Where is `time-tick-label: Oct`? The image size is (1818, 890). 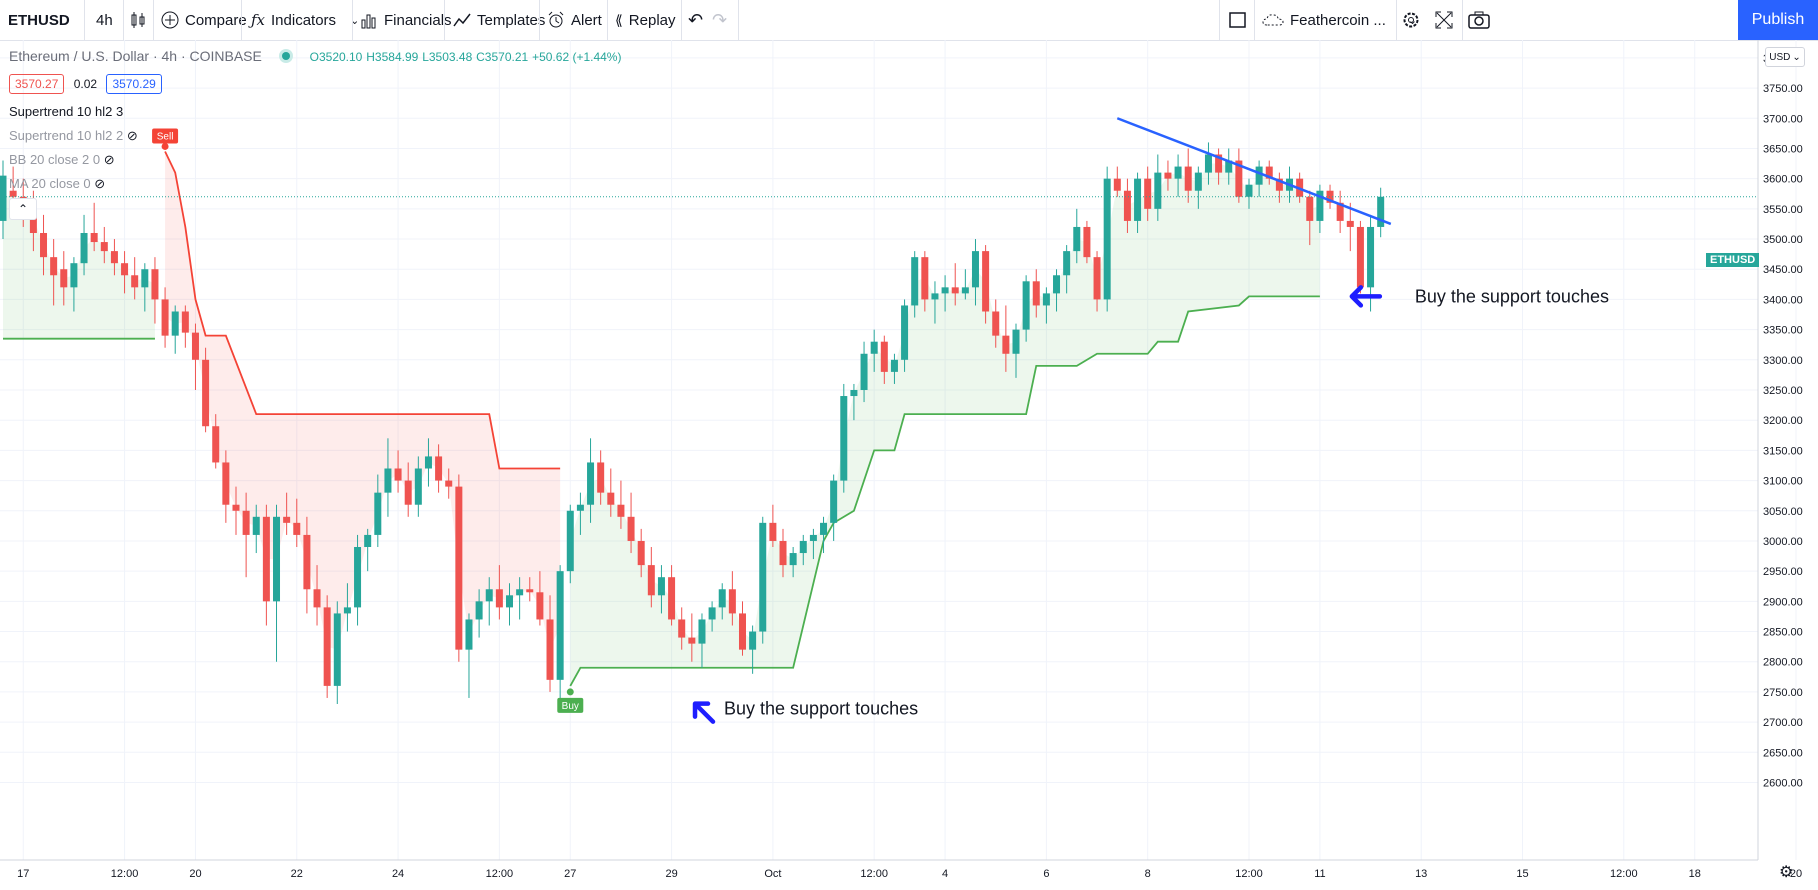
time-tick-label: Oct is located at coordinates (772, 874).